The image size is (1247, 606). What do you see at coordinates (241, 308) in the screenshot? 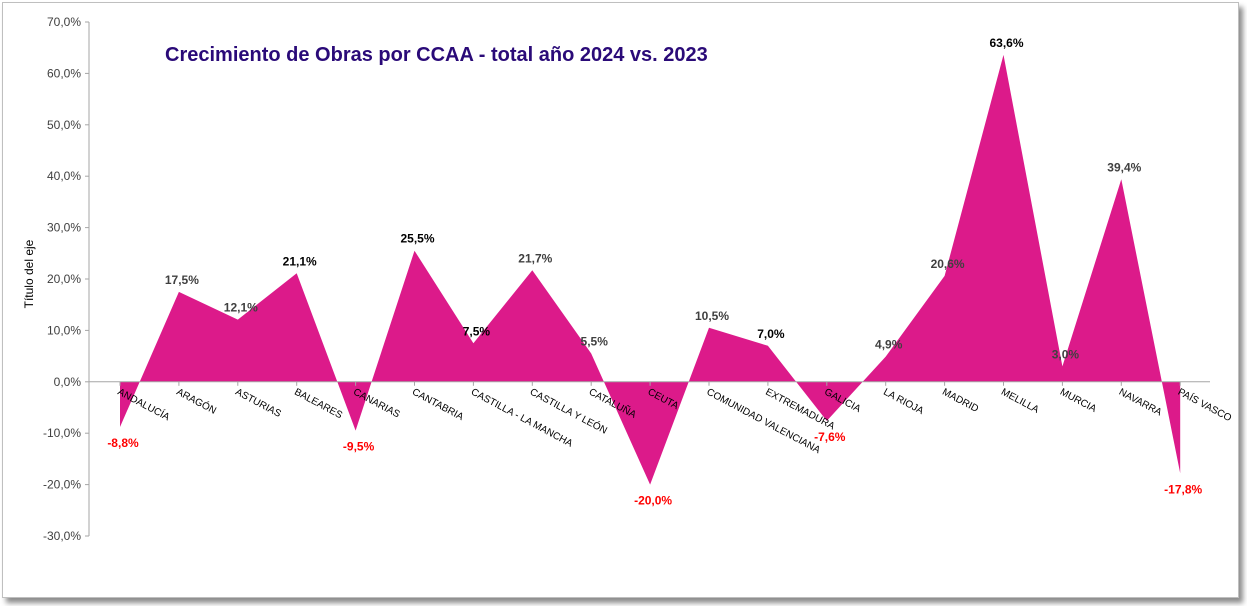
I see `data-label: 12,1%` at bounding box center [241, 308].